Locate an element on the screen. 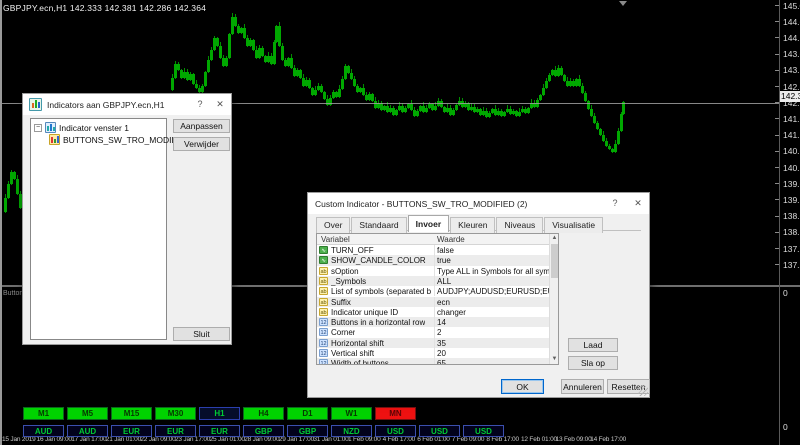 This screenshot has width=800, height=445. param-value: 14 is located at coordinates (441, 323).